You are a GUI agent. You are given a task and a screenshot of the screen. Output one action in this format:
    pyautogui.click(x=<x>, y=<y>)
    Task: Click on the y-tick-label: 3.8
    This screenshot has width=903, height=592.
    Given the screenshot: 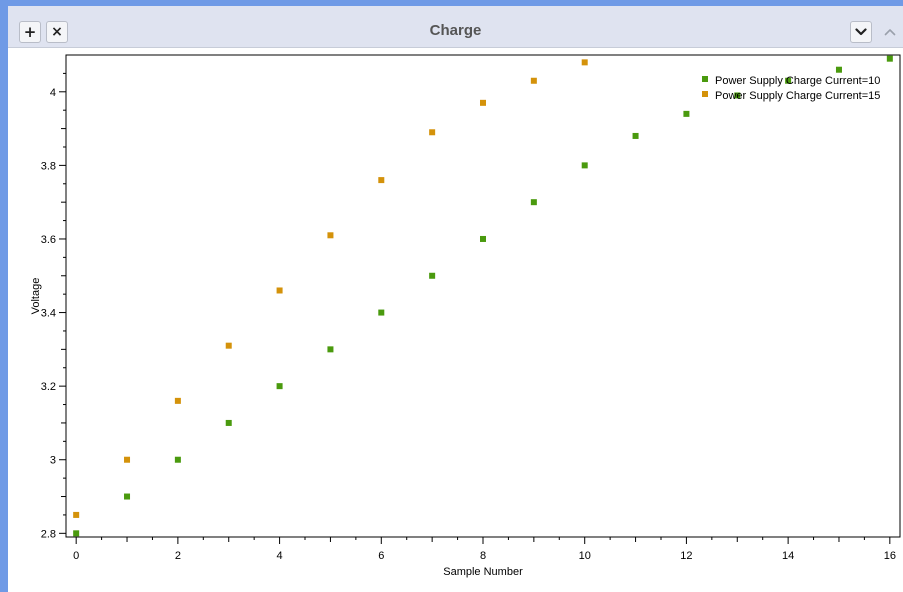 What is the action you would take?
    pyautogui.click(x=48, y=166)
    